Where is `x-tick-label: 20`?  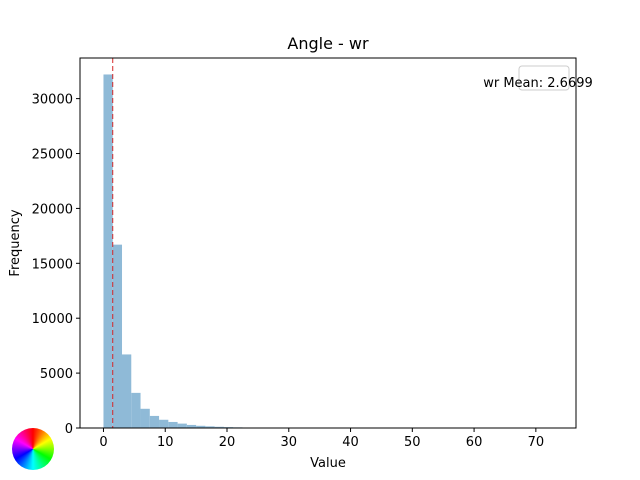 x-tick-label: 20 is located at coordinates (227, 442).